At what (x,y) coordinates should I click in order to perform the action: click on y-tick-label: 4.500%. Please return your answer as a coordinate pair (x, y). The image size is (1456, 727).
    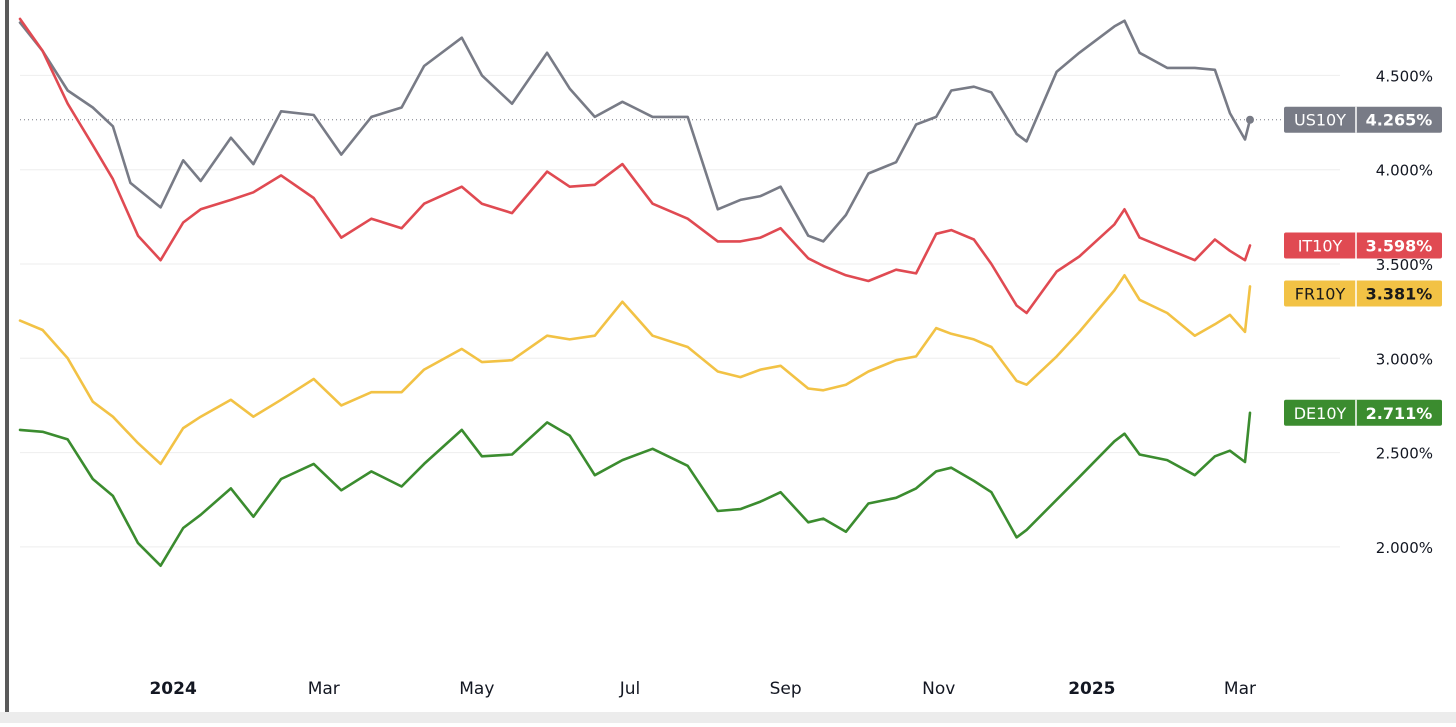
    Looking at the image, I should click on (1404, 76).